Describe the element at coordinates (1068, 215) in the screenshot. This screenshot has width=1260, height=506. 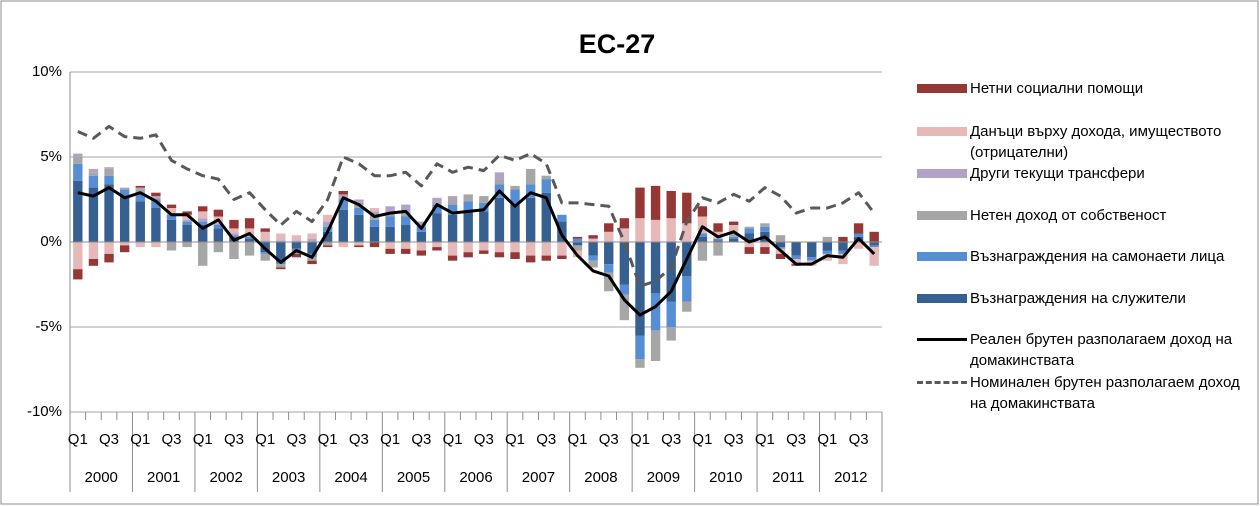
I see `legend-label: Нетен доход от собственост` at that location.